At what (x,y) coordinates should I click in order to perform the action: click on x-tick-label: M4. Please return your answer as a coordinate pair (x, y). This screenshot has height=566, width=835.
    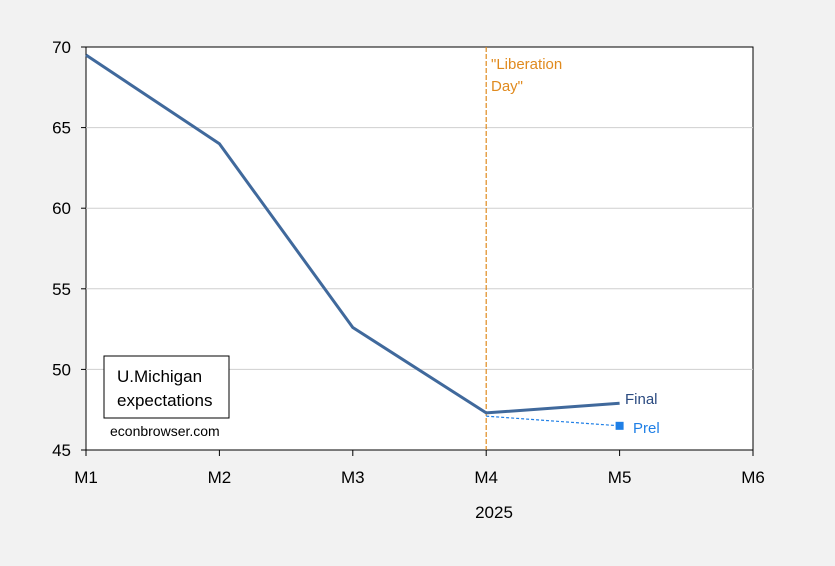
    Looking at the image, I should click on (486, 477).